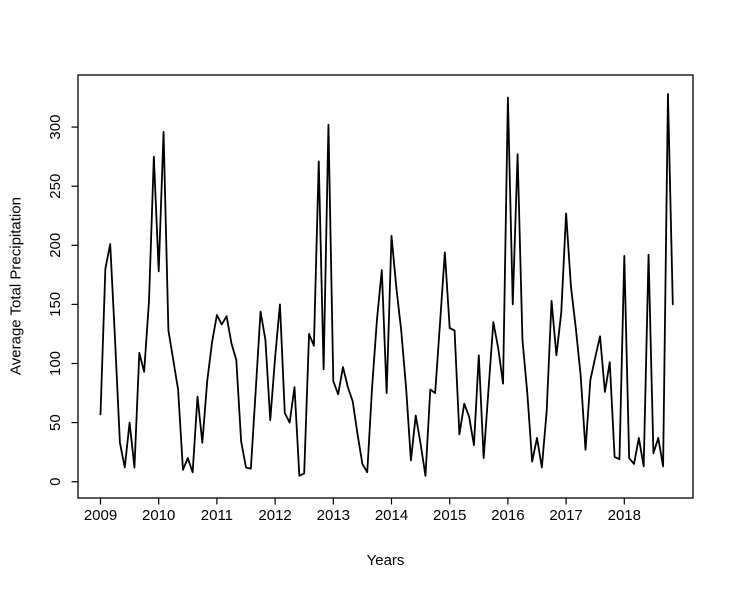  Describe the element at coordinates (333, 515) in the screenshot. I see `x-tick-label: 2013` at that location.